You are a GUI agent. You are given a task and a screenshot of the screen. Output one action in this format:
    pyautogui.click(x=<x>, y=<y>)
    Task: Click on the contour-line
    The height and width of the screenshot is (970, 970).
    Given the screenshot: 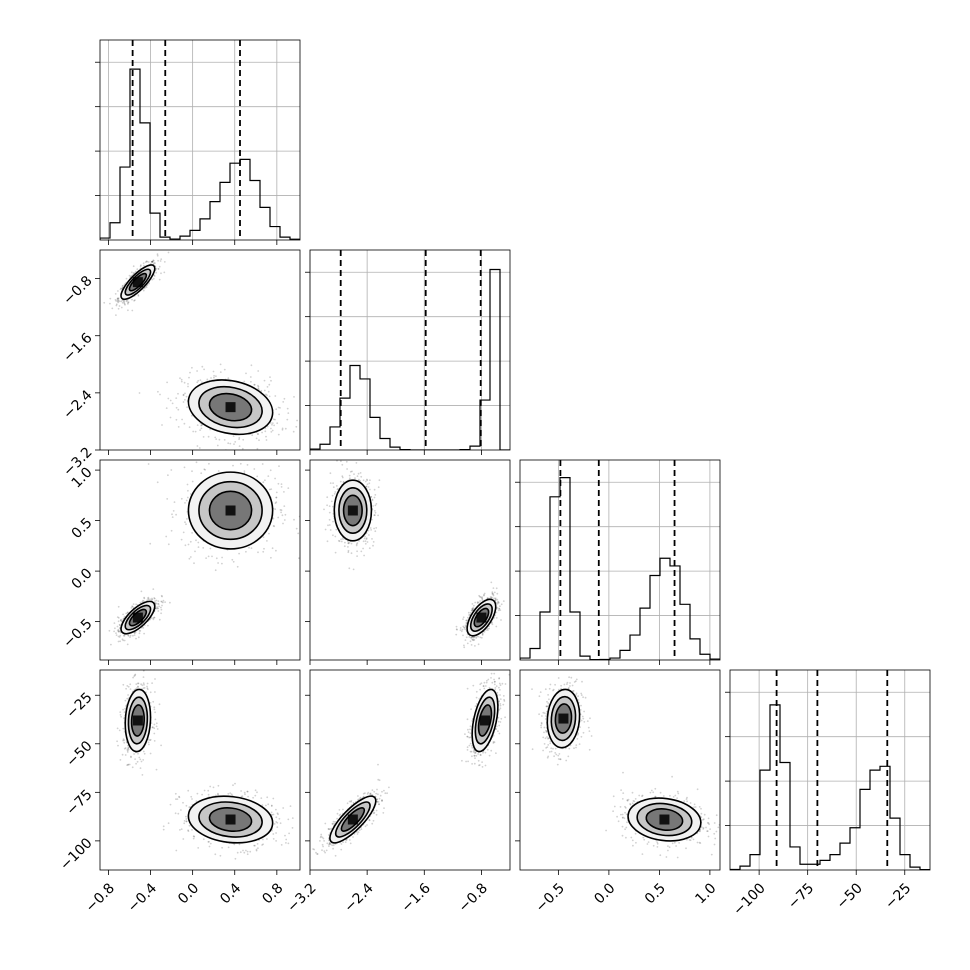 What is the action you would take?
    pyautogui.click(x=138, y=617)
    